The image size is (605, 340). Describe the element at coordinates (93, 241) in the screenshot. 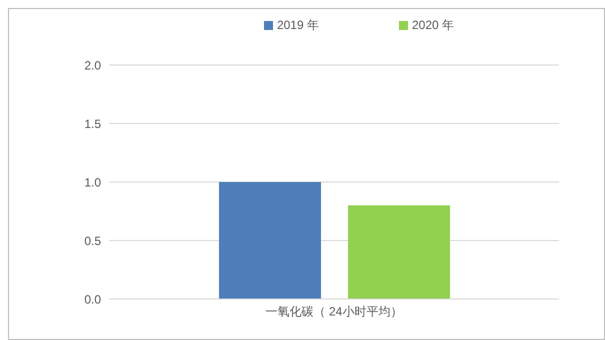

I see `y-tick-label: 0.5` at that location.